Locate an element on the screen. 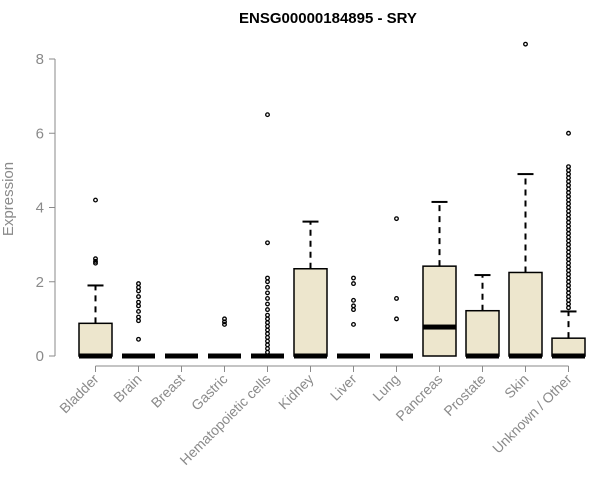  x-tick-label: Liver is located at coordinates (343, 387).